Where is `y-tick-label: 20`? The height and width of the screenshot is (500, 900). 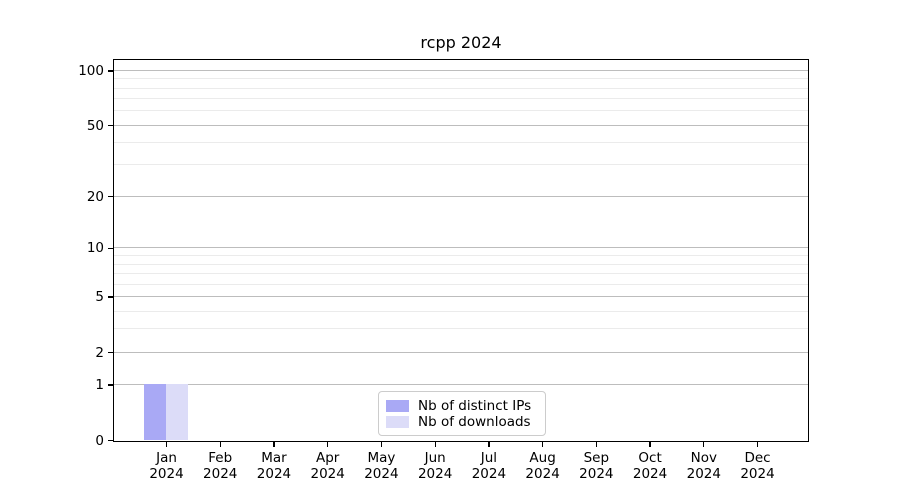
y-tick-label: 20 is located at coordinates (95, 196).